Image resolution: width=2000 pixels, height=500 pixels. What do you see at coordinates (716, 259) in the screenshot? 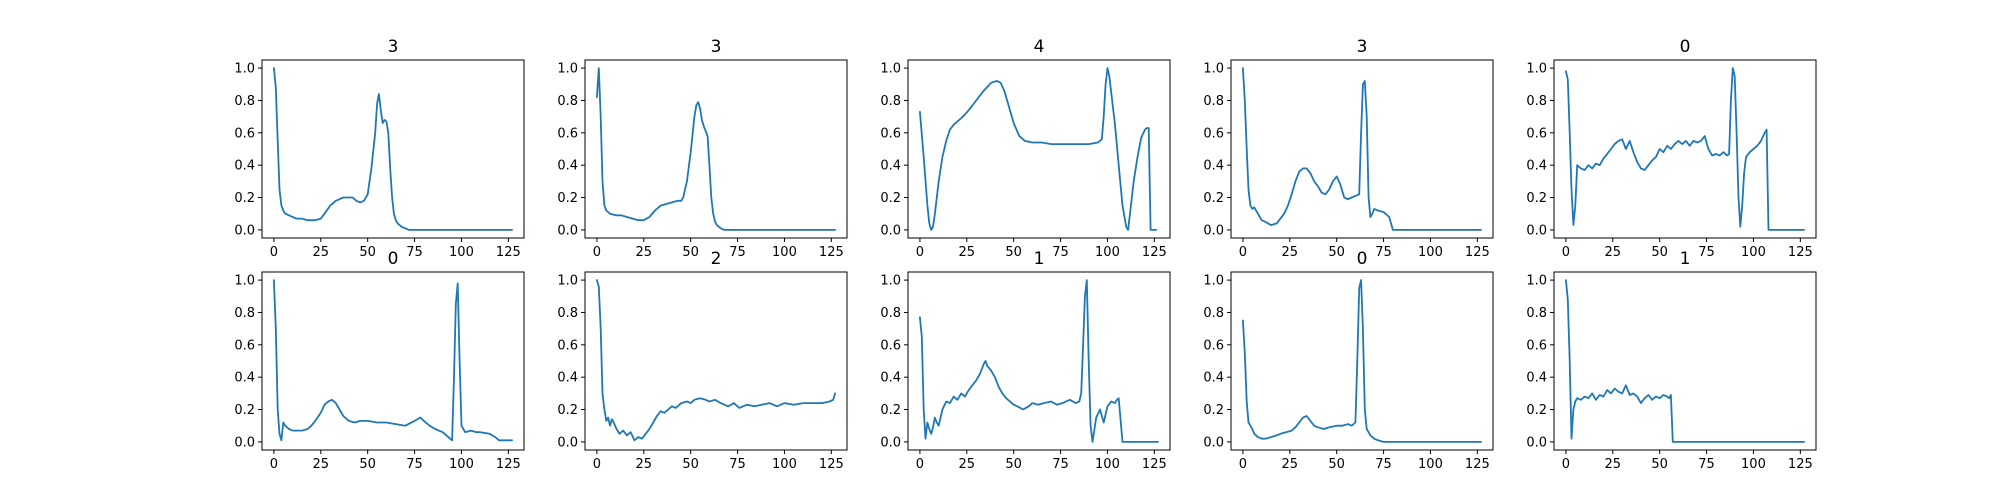
I see `subplot-title: 2` at bounding box center [716, 259].